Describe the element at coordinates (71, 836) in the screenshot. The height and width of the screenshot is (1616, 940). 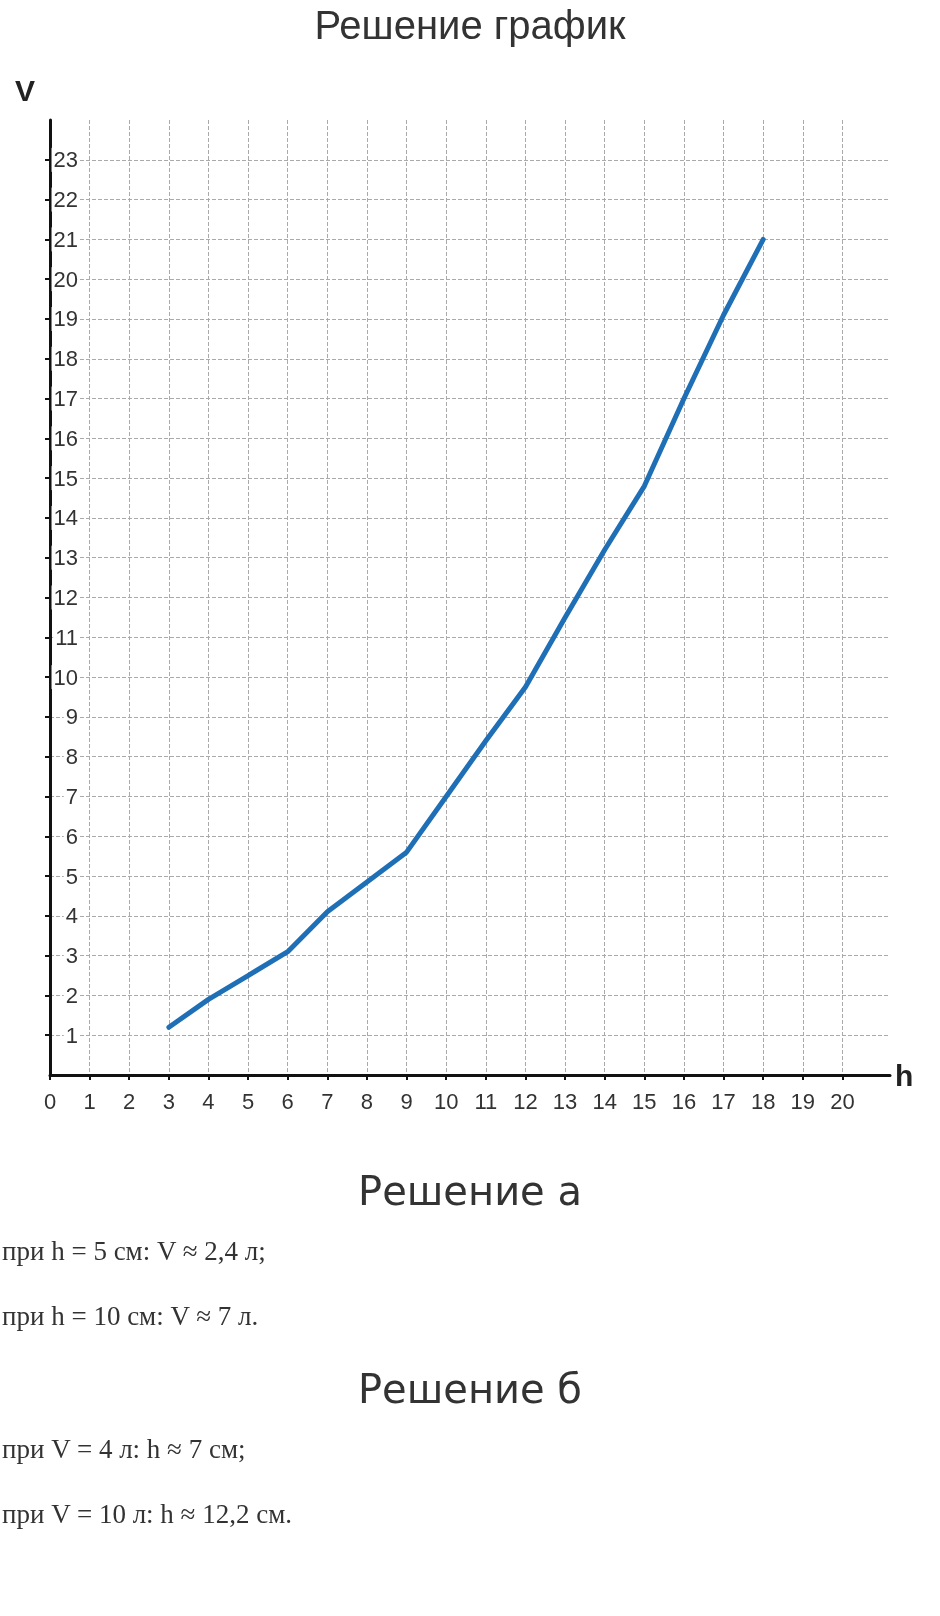
I see `y-tick-label: 6` at that location.